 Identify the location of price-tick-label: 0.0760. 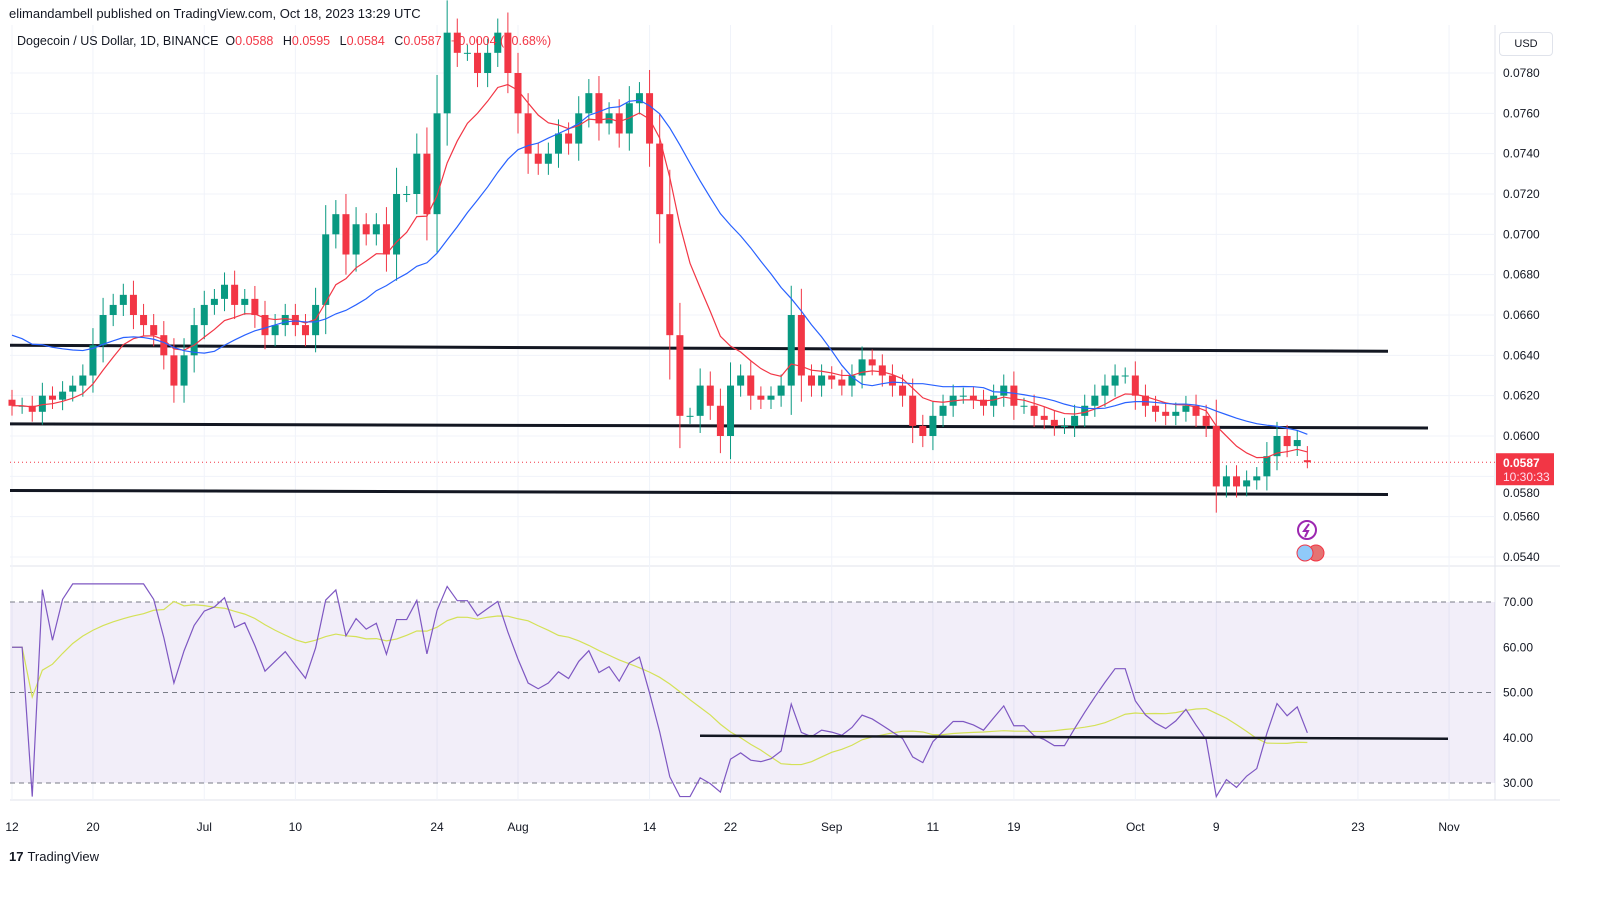
(1521, 113).